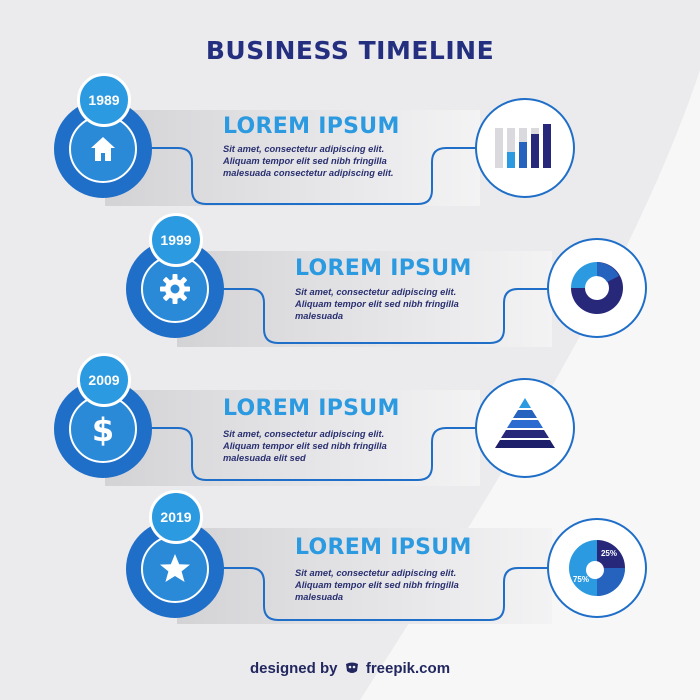  I want to click on milestone-icon-circle: $, so click(103, 429).